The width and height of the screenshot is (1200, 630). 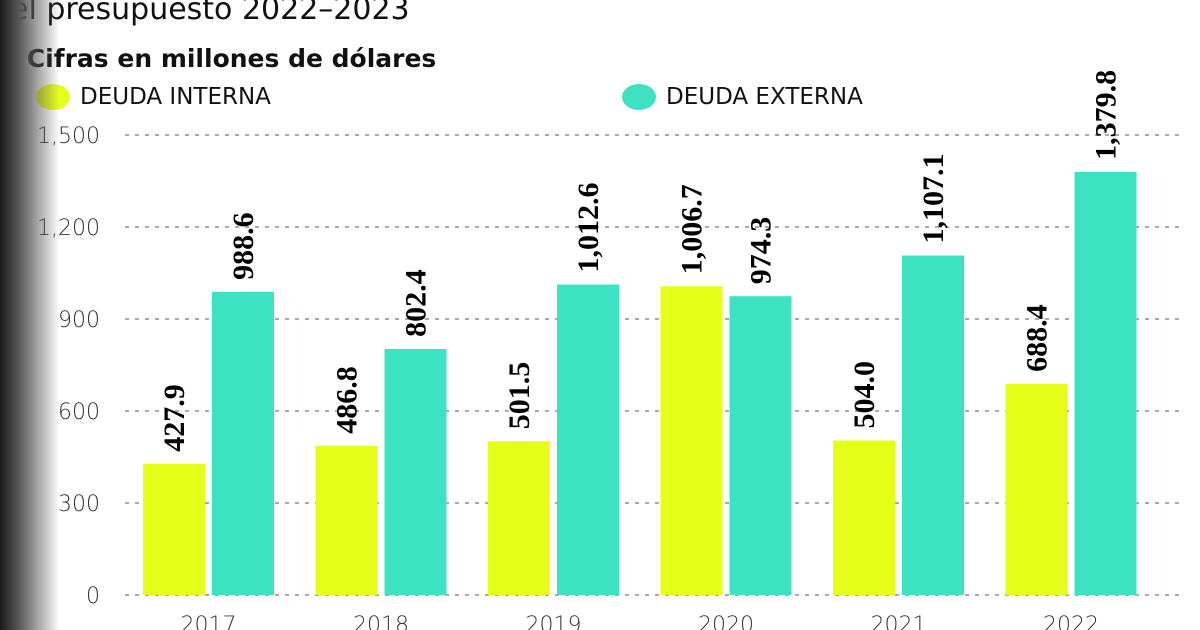 I want to click on legend-label: DEUDA EXTERNA, so click(x=764, y=97).